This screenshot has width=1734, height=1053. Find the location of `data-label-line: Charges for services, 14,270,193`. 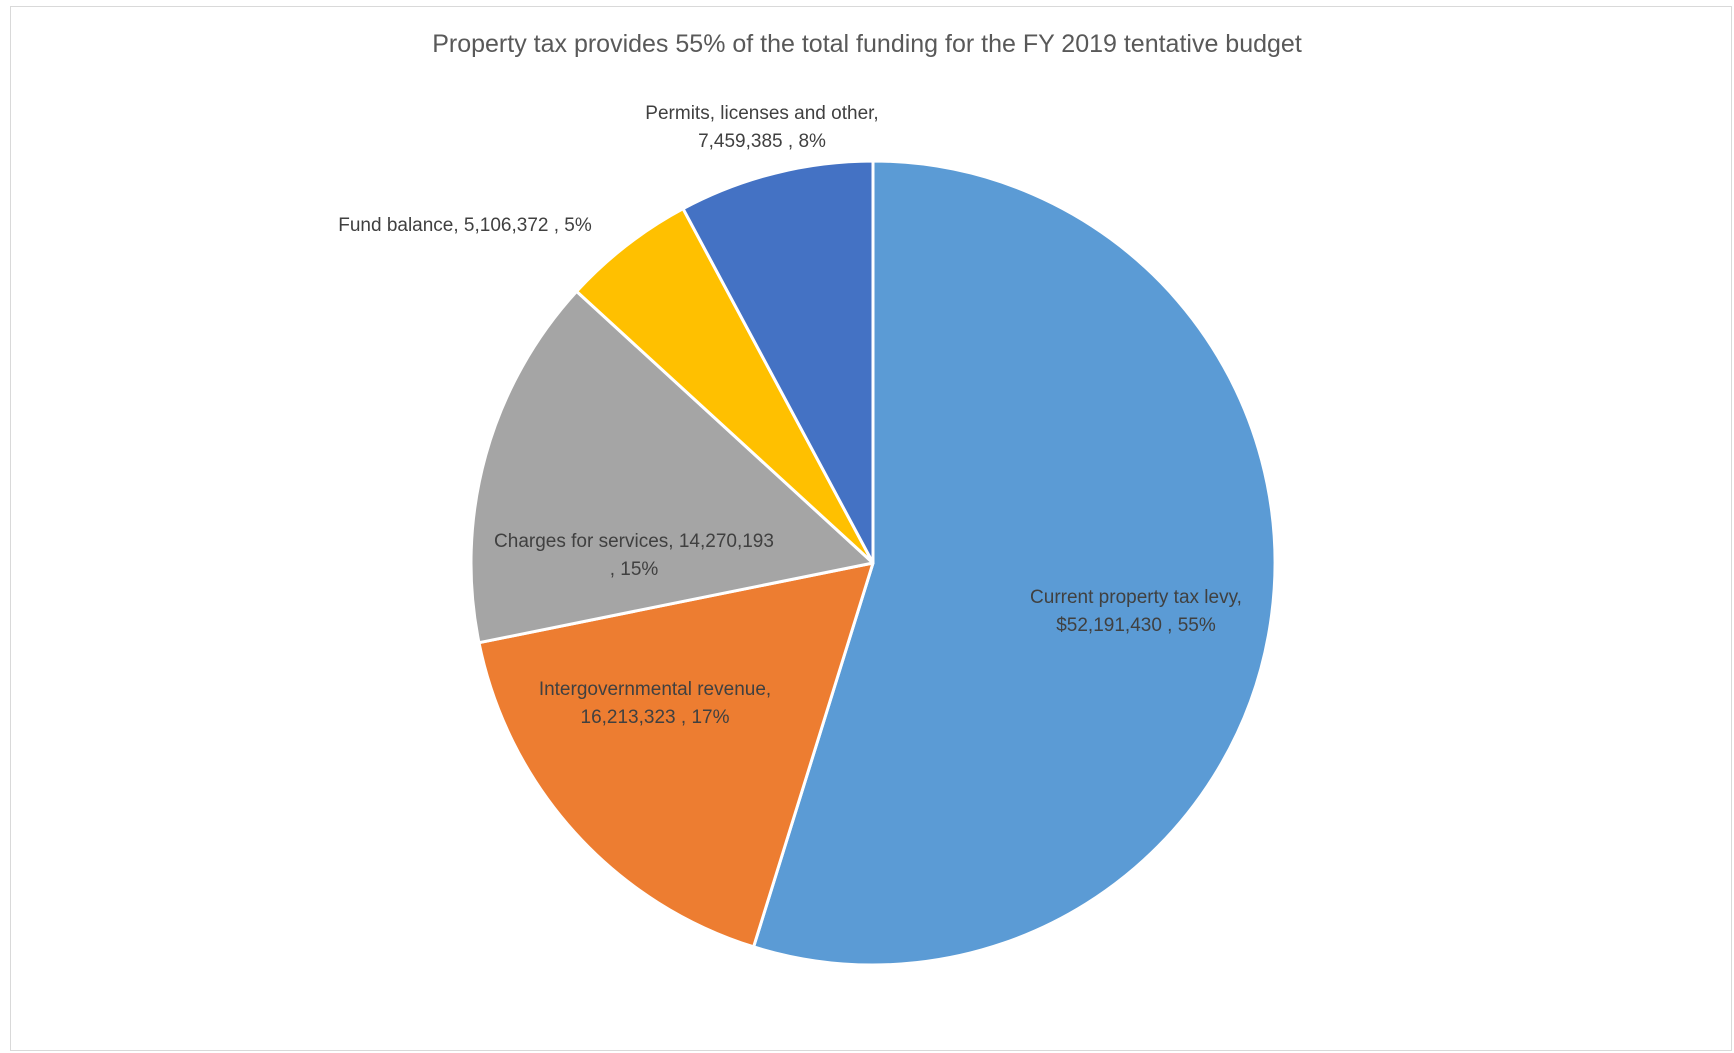

data-label-line: Charges for services, 14,270,193 is located at coordinates (634, 541).